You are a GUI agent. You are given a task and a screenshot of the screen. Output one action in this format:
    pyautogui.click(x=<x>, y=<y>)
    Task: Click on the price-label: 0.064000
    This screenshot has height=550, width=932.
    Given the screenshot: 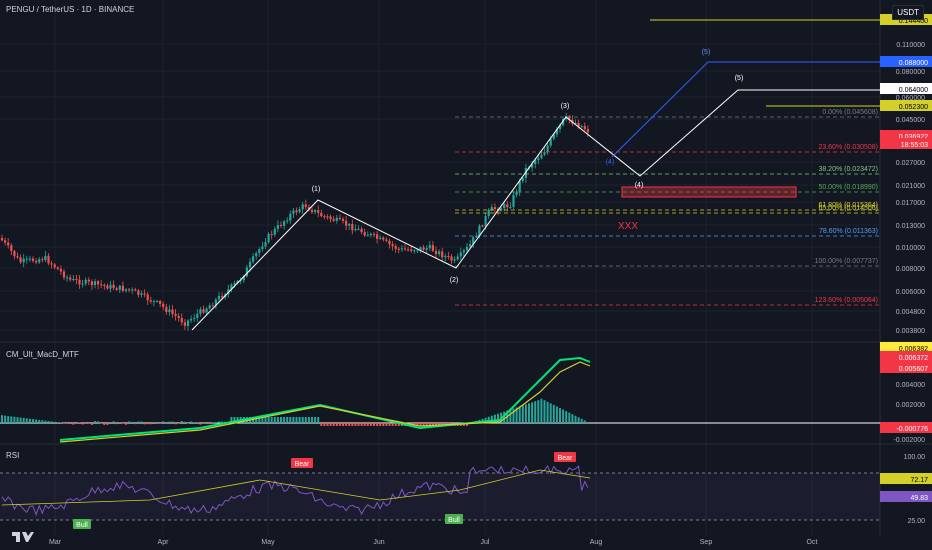 What is the action you would take?
    pyautogui.click(x=913, y=90)
    